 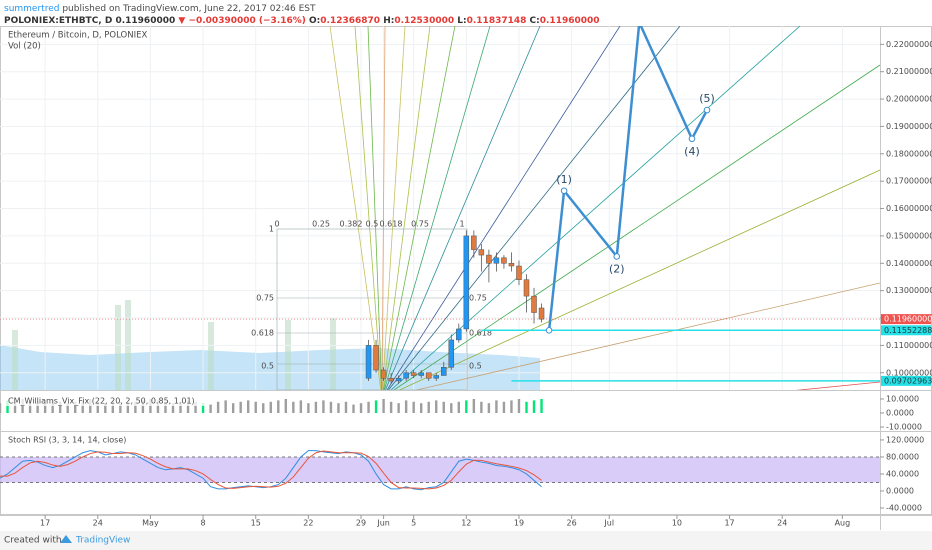 What do you see at coordinates (361, 523) in the screenshot?
I see `x-tick-label: 29` at bounding box center [361, 523].